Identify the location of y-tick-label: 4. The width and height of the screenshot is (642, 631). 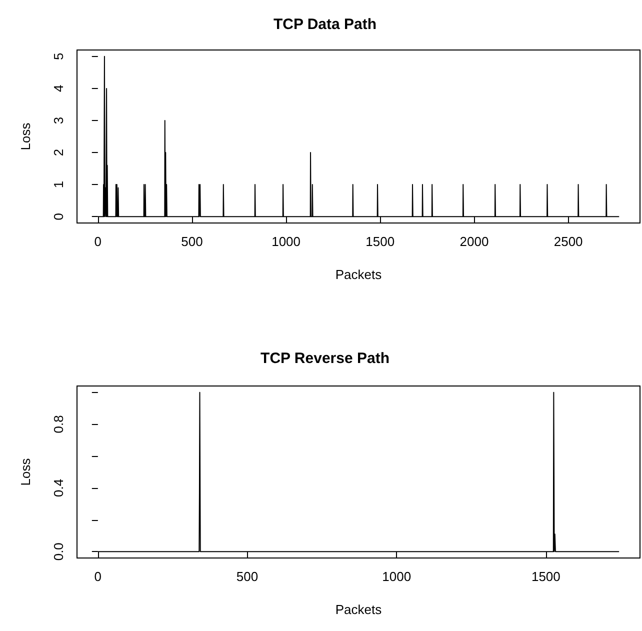
(58, 88).